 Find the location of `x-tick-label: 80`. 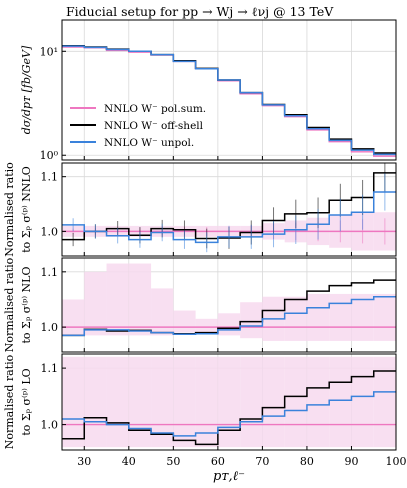

x-tick-label: 80 is located at coordinates (307, 461).